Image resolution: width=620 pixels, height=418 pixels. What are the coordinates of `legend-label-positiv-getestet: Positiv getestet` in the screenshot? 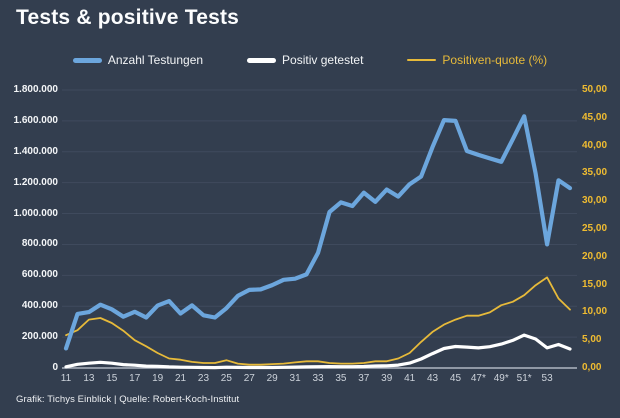 It's located at (323, 60).